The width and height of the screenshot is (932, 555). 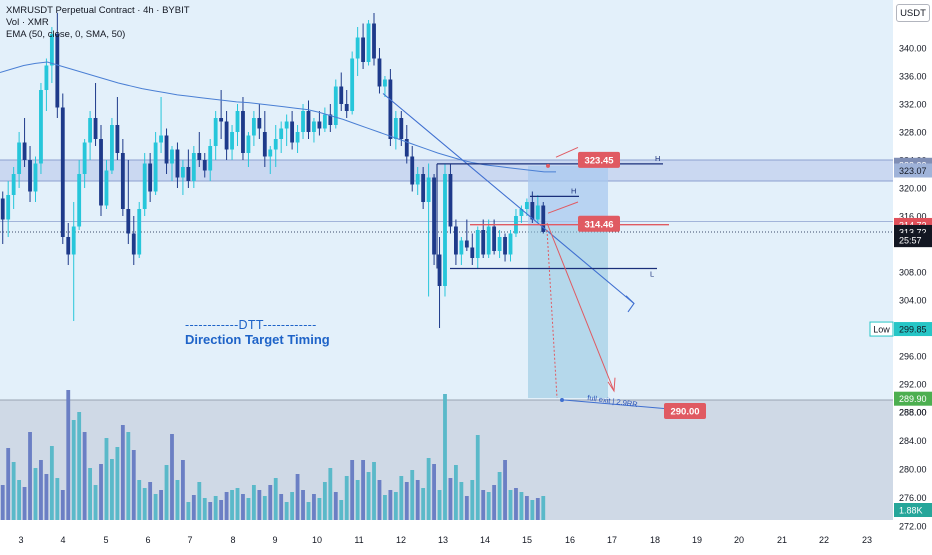 I want to click on x-tick-label: 15, so click(x=527, y=540).